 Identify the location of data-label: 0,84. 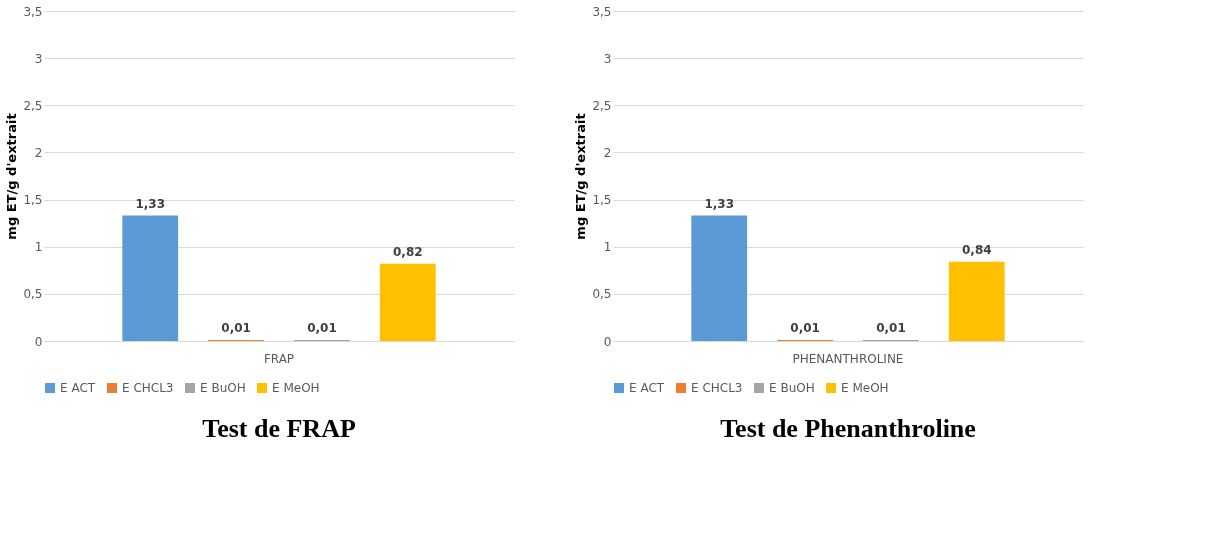
(976, 249).